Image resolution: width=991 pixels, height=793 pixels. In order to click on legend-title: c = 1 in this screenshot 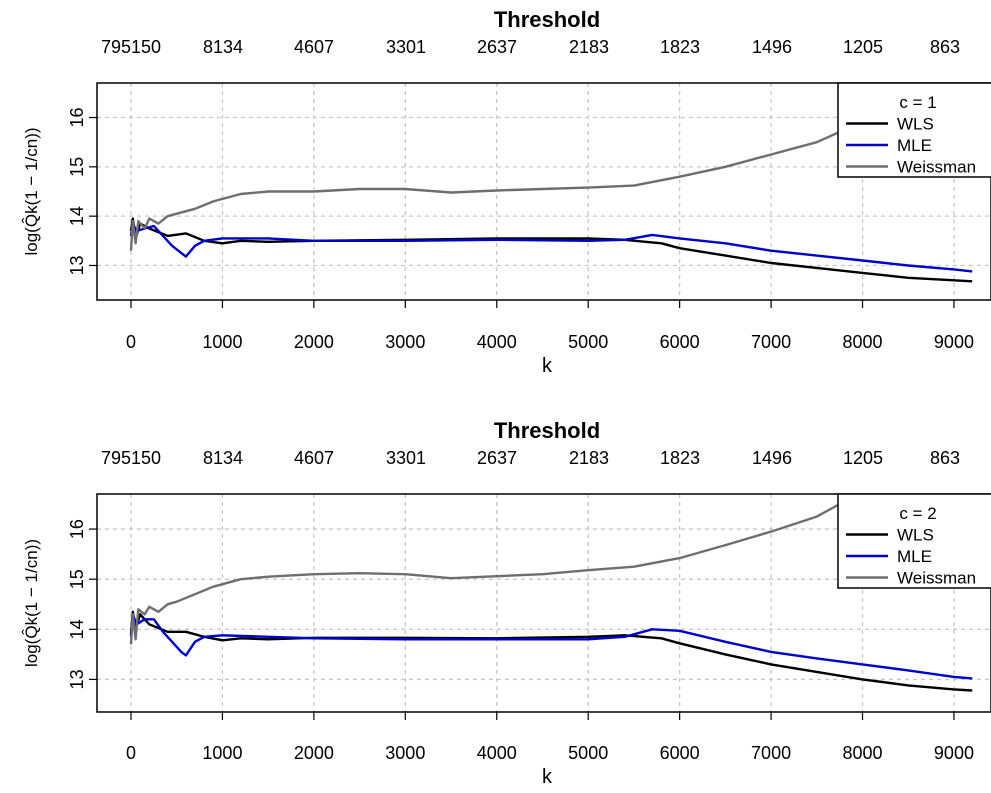, I will do `click(917, 102)`.